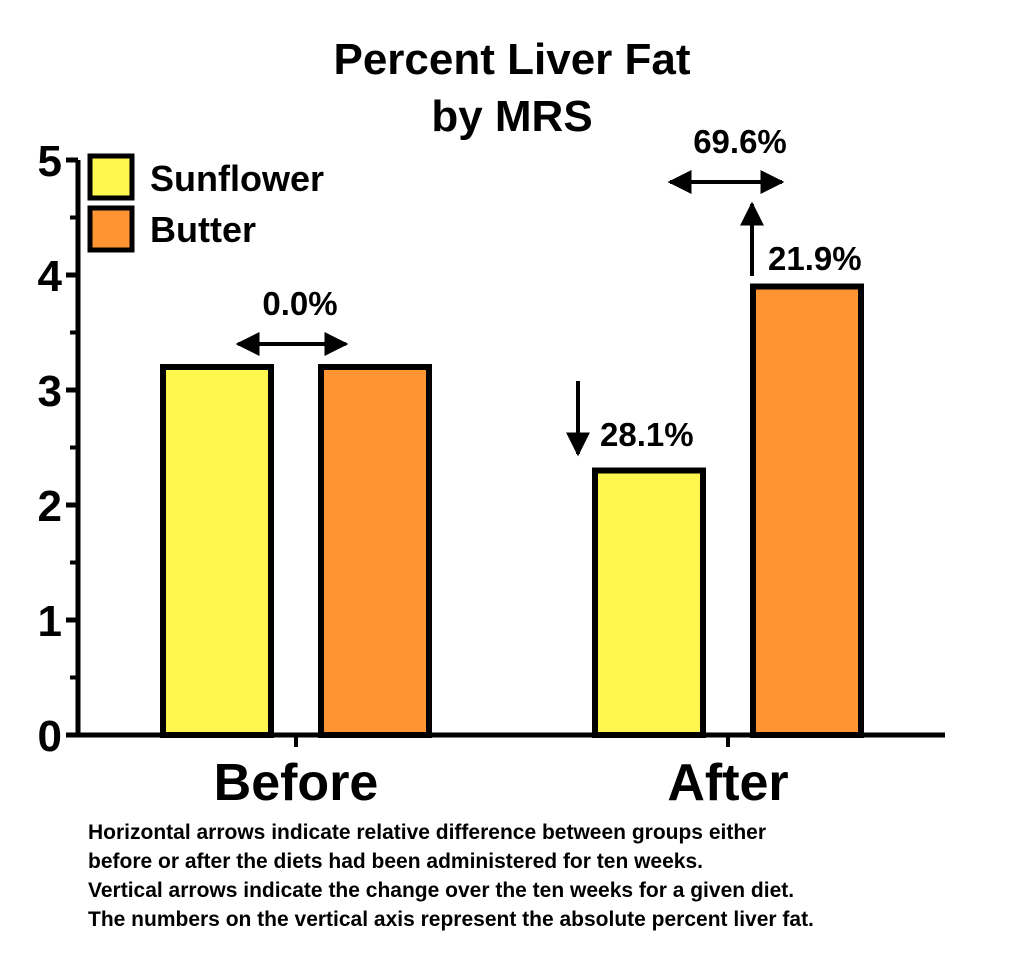  I want to click on chart-title-line-1: Percent Liver Fat, so click(511, 59).